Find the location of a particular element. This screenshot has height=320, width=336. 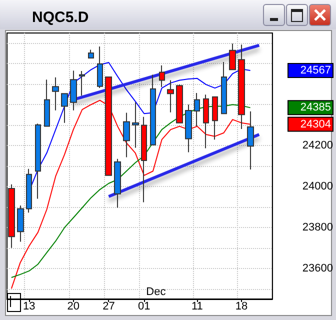

chart-title: NQC5.D is located at coordinates (60, 17).